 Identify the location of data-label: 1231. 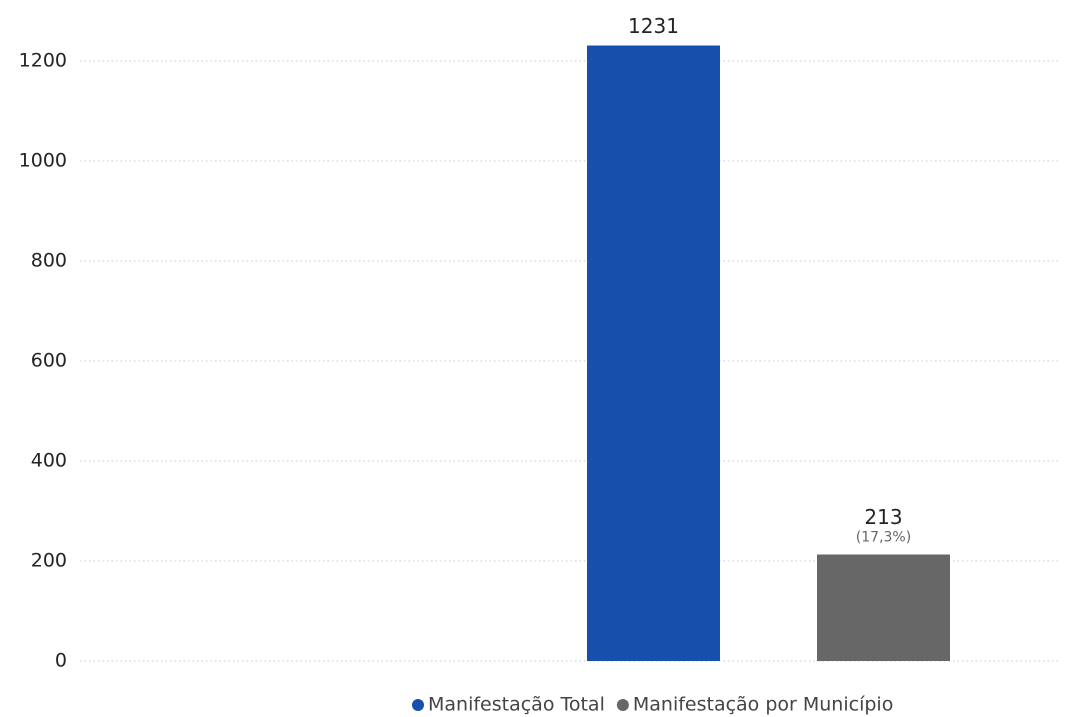
(653, 26).